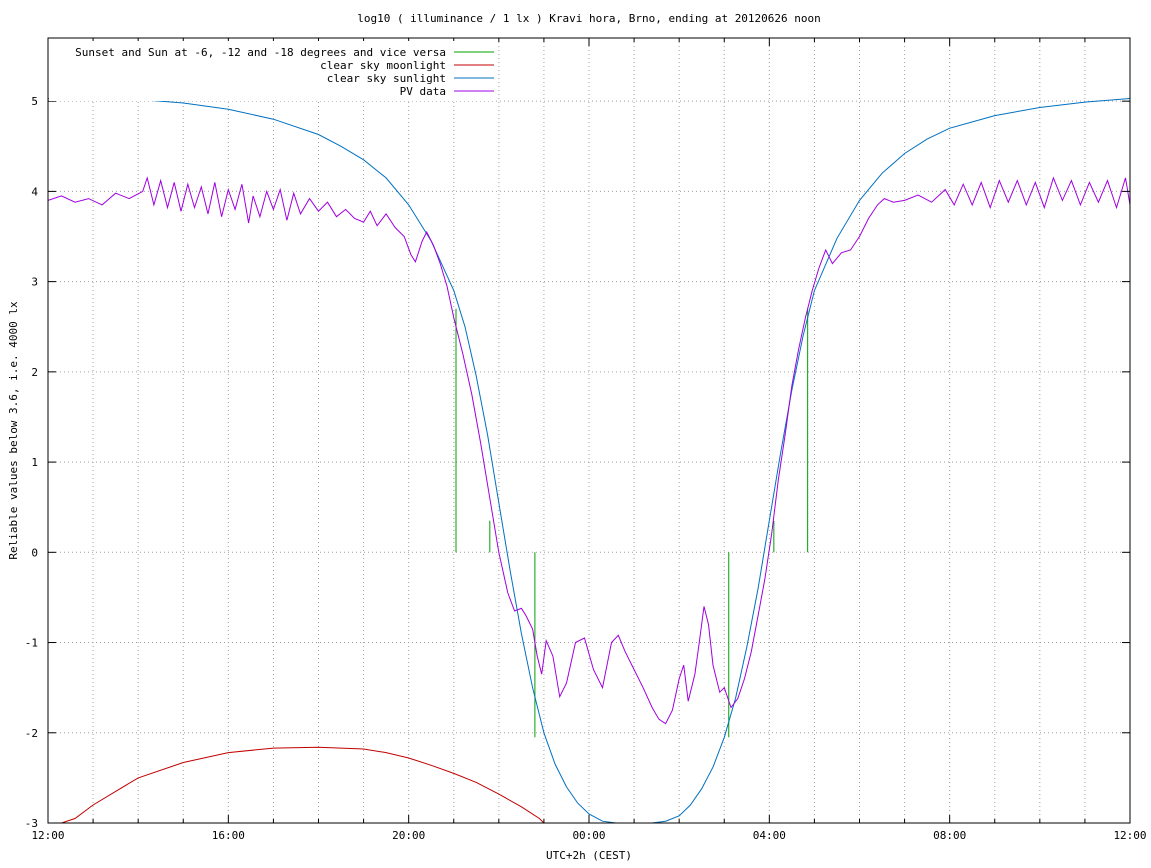  What do you see at coordinates (31, 643) in the screenshot?
I see `y-tick-label: -1` at bounding box center [31, 643].